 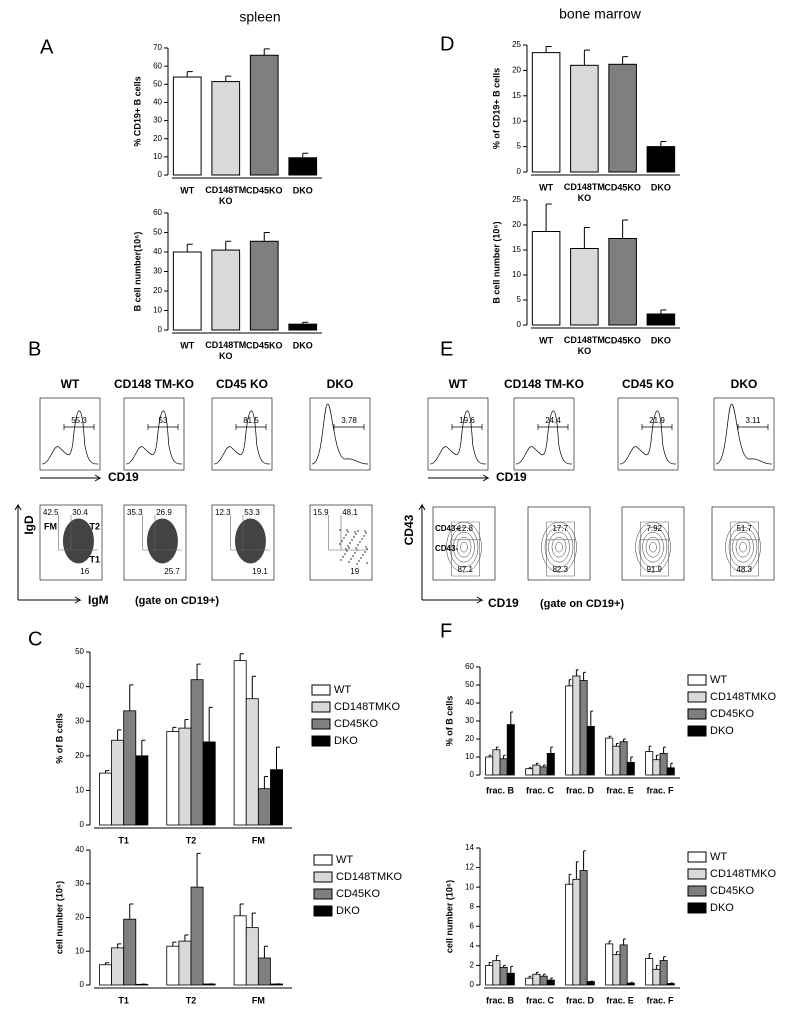 What do you see at coordinates (250, 541) in the screenshot?
I see `dot-cloud` at bounding box center [250, 541].